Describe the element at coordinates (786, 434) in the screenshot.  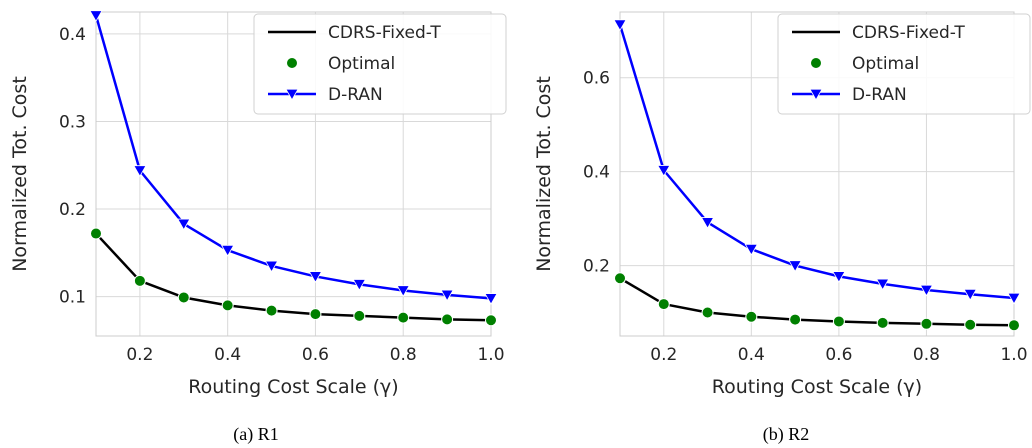
I see `caption-r2: (b) R2` at that location.